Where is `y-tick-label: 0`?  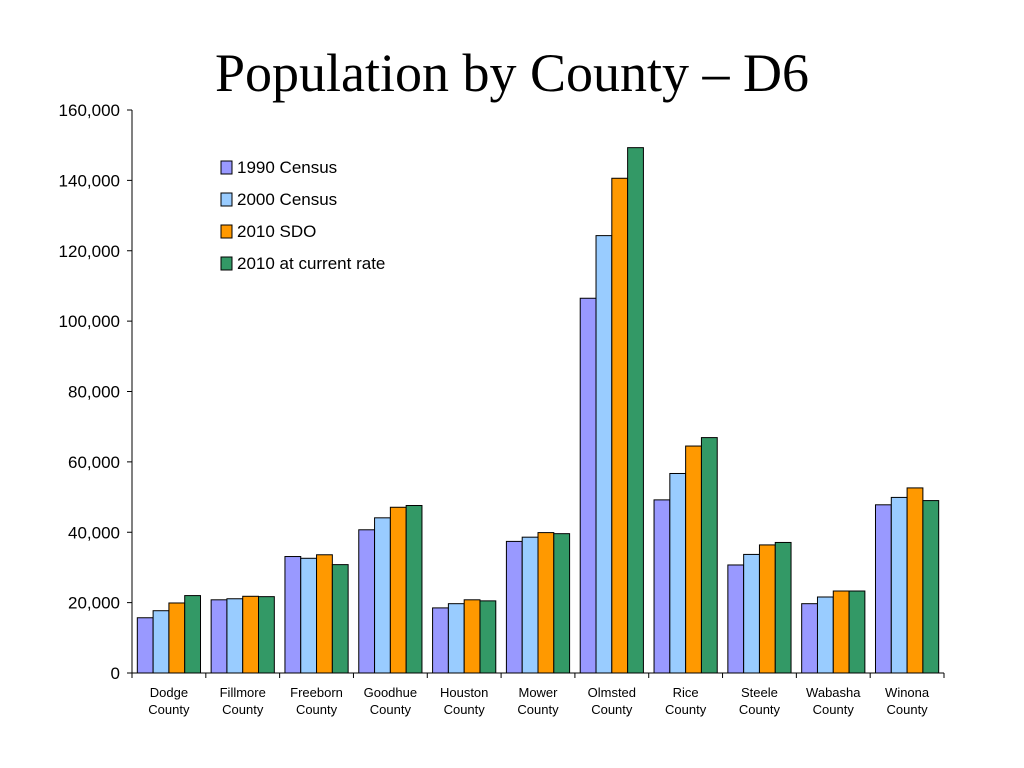
y-tick-label: 0 is located at coordinates (115, 673).